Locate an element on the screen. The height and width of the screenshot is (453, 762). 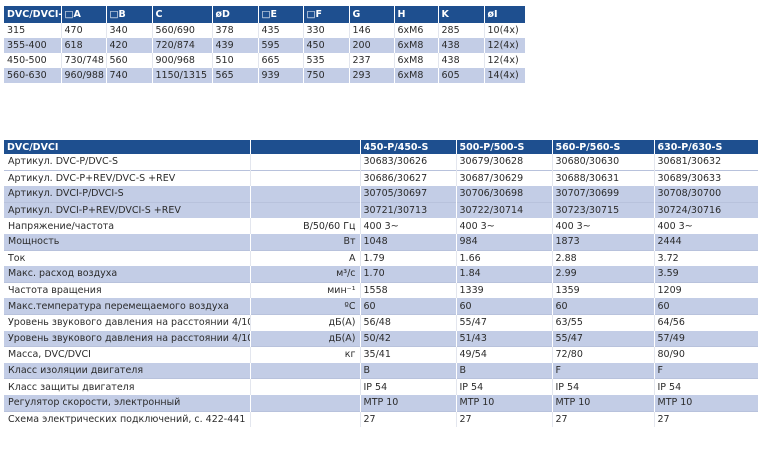
value-cell: 51/43 is located at coordinates (504, 338).